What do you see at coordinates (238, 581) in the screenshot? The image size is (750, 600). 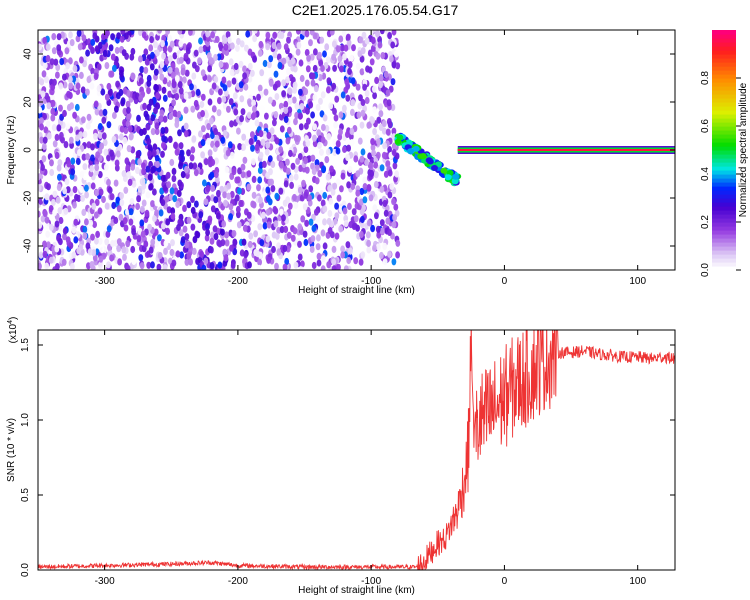 I see `x-tick-label: -200` at bounding box center [238, 581].